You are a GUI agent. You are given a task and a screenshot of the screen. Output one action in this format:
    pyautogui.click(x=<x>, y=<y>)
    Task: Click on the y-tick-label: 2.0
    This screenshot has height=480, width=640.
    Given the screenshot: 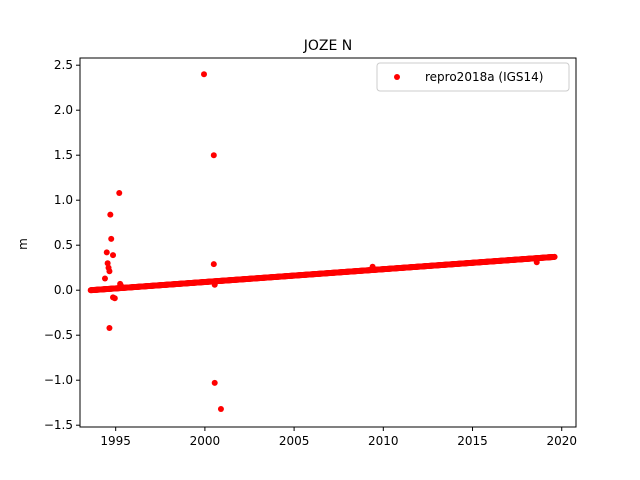 What is the action you would take?
    pyautogui.click(x=63, y=110)
    